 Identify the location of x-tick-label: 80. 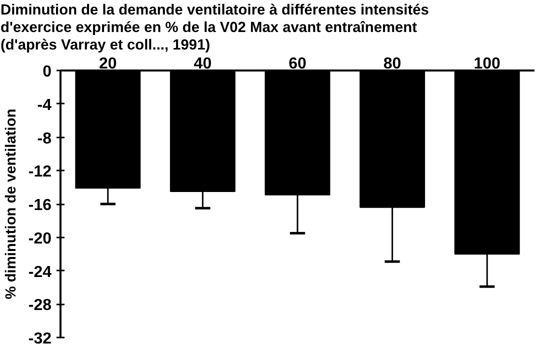
(392, 64).